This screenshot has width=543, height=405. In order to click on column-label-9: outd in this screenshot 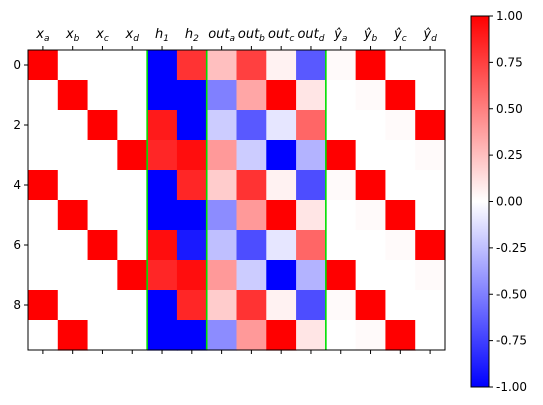, I will do `click(310, 35)`.